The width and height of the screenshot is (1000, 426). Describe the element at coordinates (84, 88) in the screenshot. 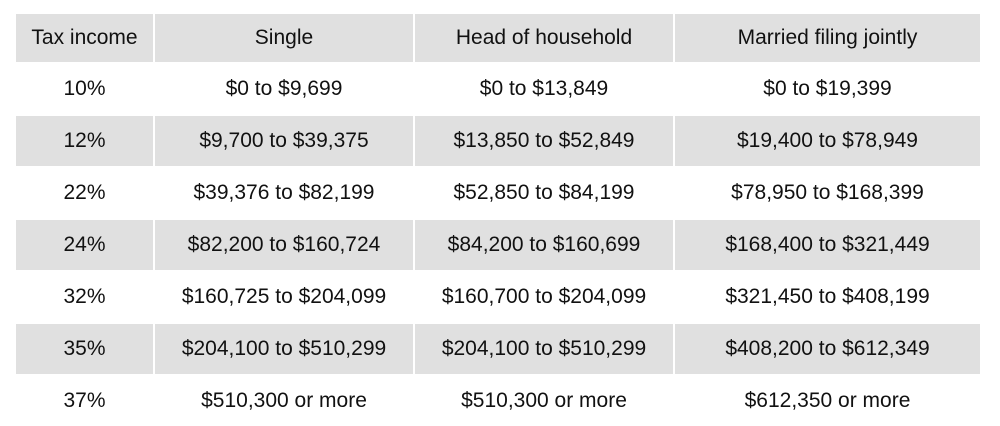

I see `rate-cell: 10%` at that location.